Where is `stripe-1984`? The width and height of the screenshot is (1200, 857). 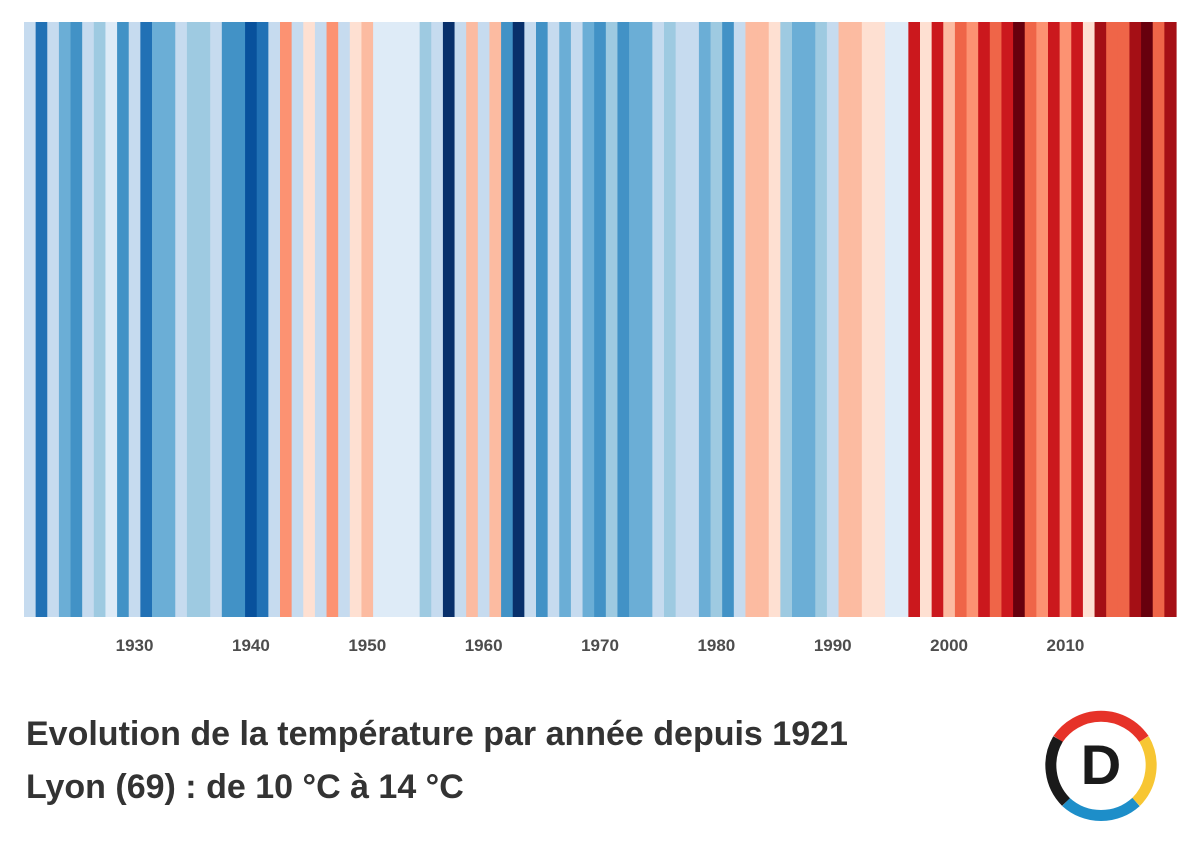 stripe-1984 is located at coordinates (763, 319).